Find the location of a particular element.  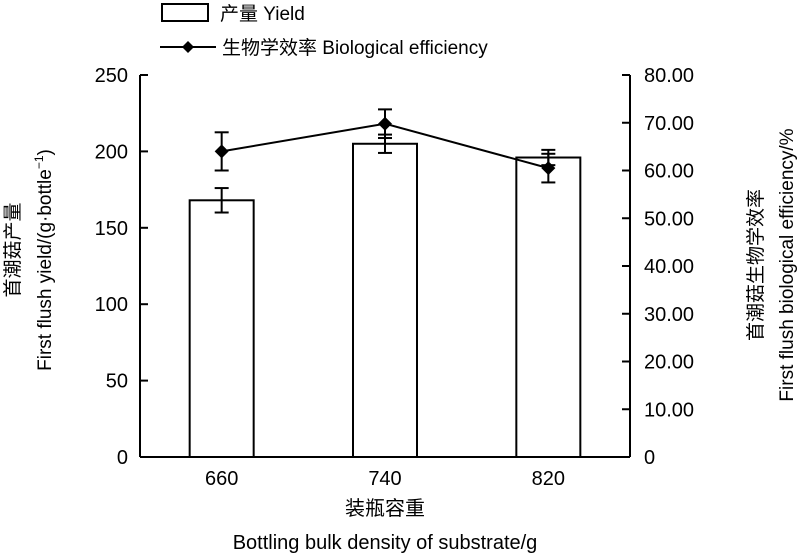

x-tick-label: 660 is located at coordinates (221, 479).